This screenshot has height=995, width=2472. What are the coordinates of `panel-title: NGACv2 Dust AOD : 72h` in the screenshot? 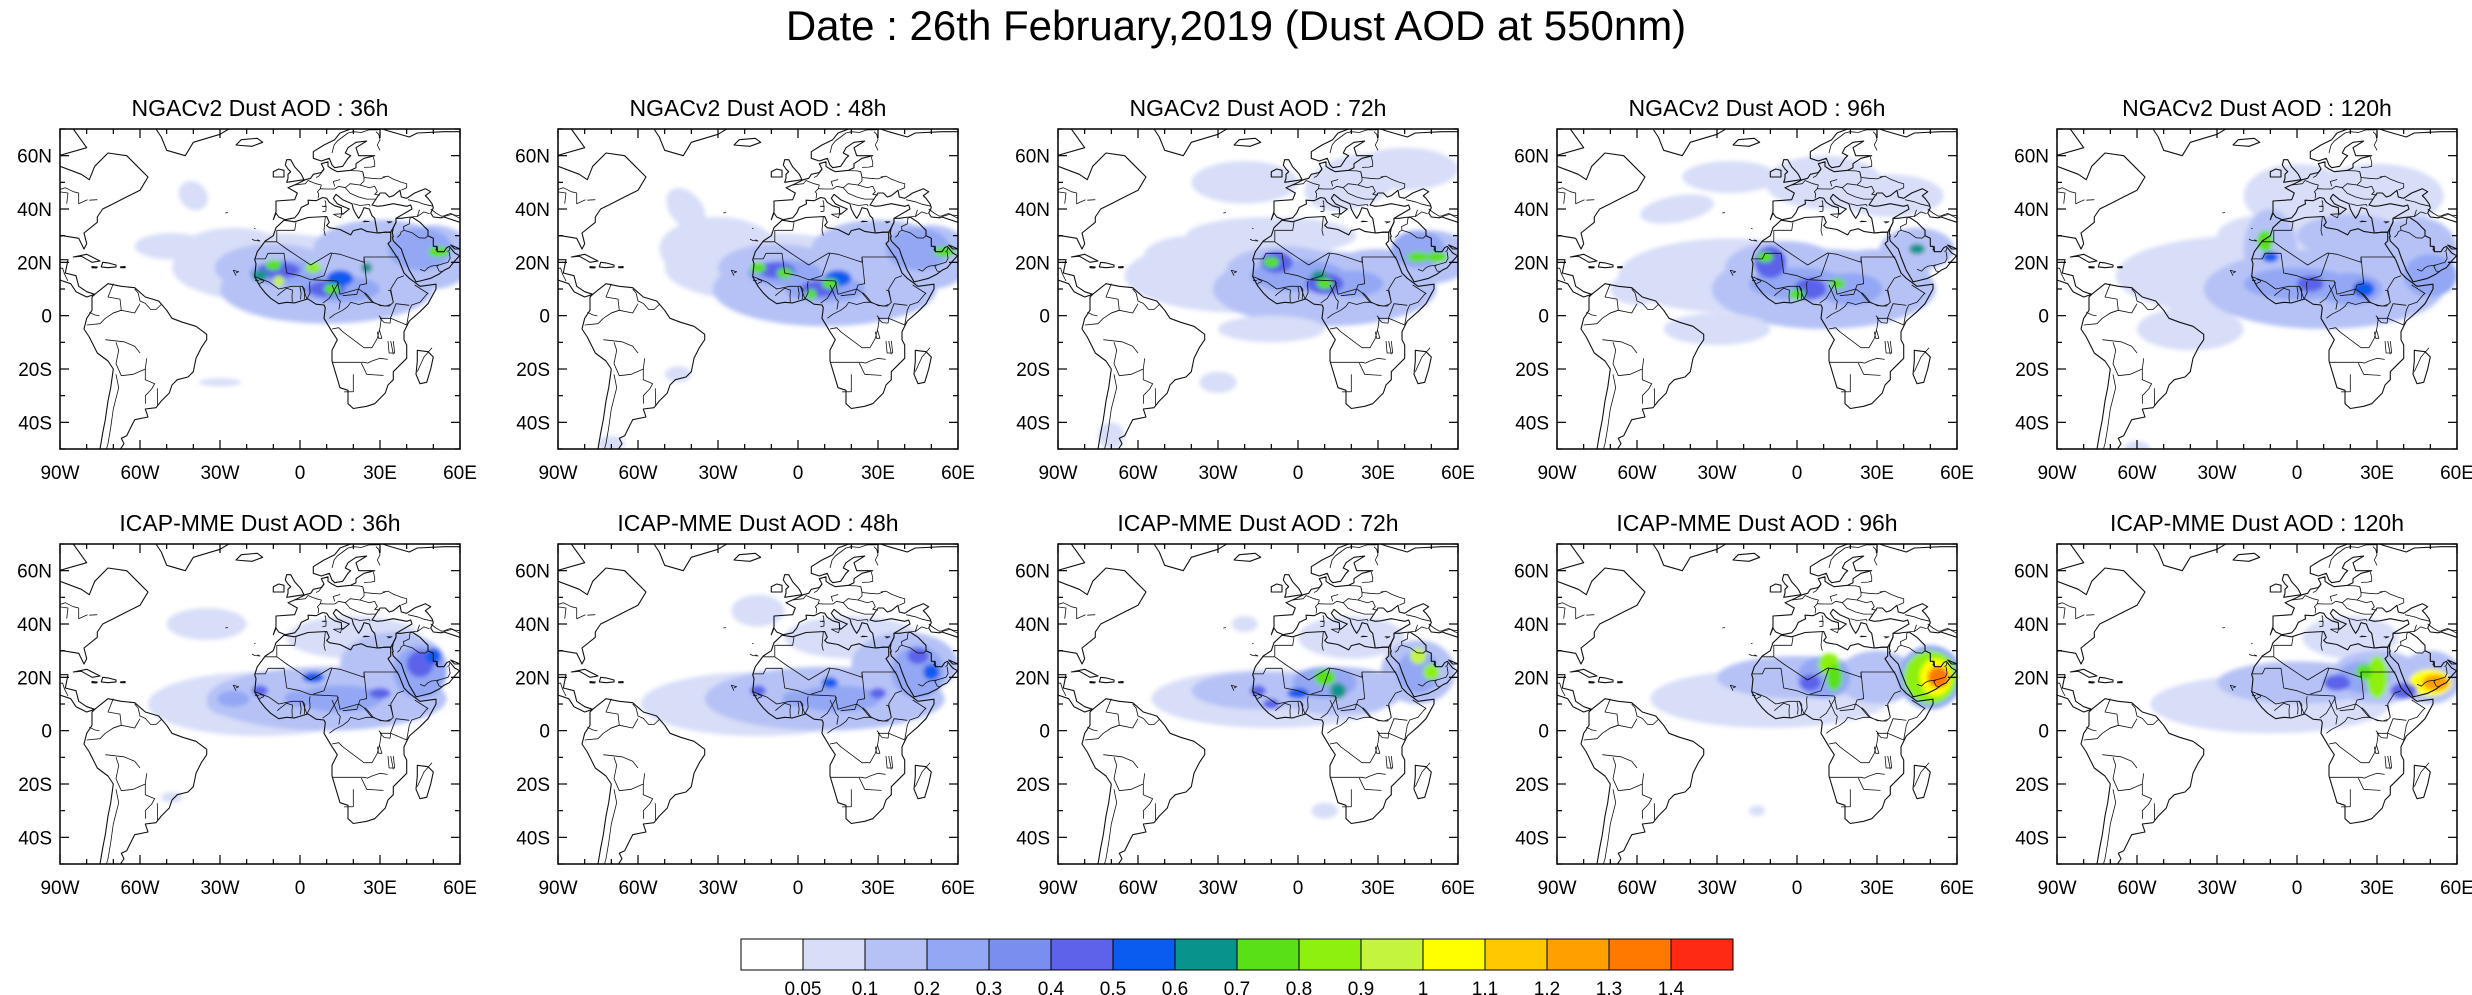 It's located at (1258, 108).